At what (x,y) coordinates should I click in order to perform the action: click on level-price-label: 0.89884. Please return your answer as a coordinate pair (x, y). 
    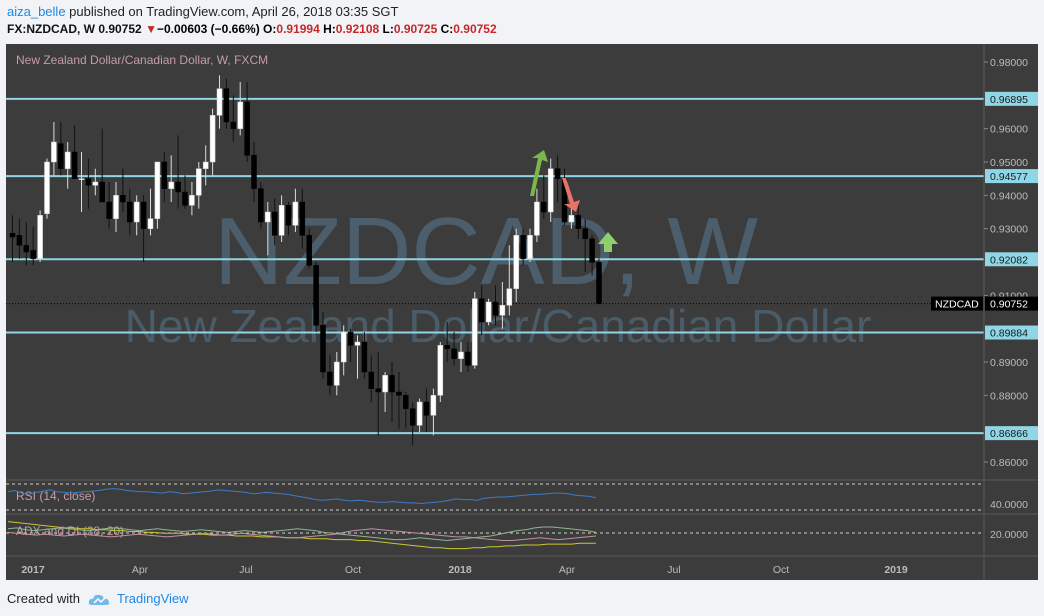
    Looking at the image, I should click on (1009, 334).